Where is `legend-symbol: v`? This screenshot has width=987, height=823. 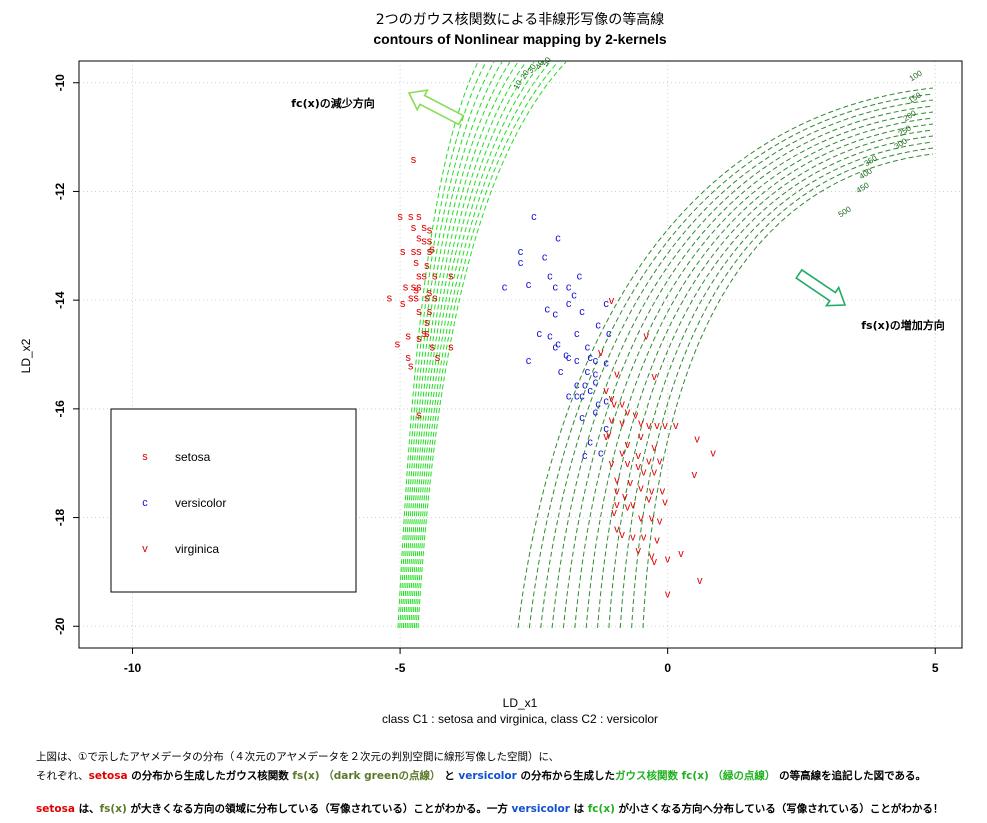
legend-symbol: v is located at coordinates (145, 549).